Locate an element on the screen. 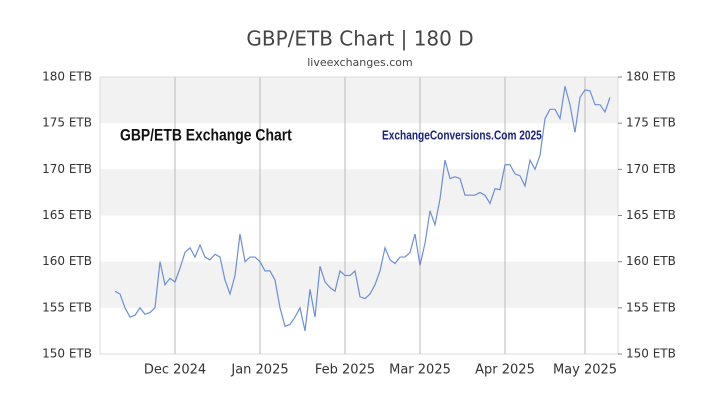  y2-tick-label: 155 ETB is located at coordinates (651, 307).